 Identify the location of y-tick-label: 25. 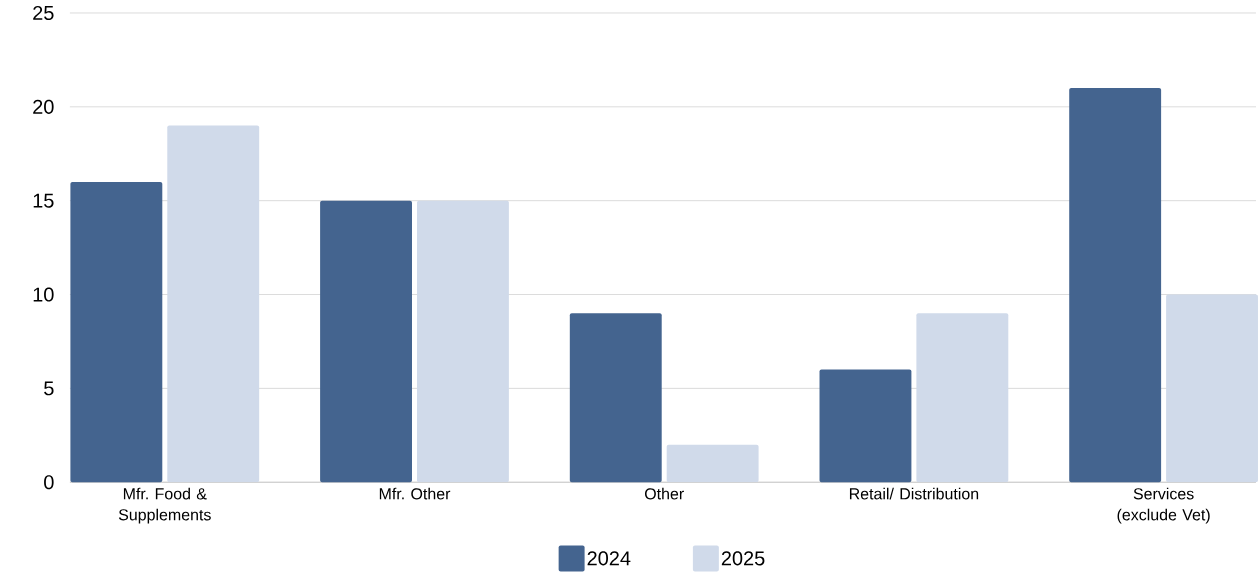
(43, 13).